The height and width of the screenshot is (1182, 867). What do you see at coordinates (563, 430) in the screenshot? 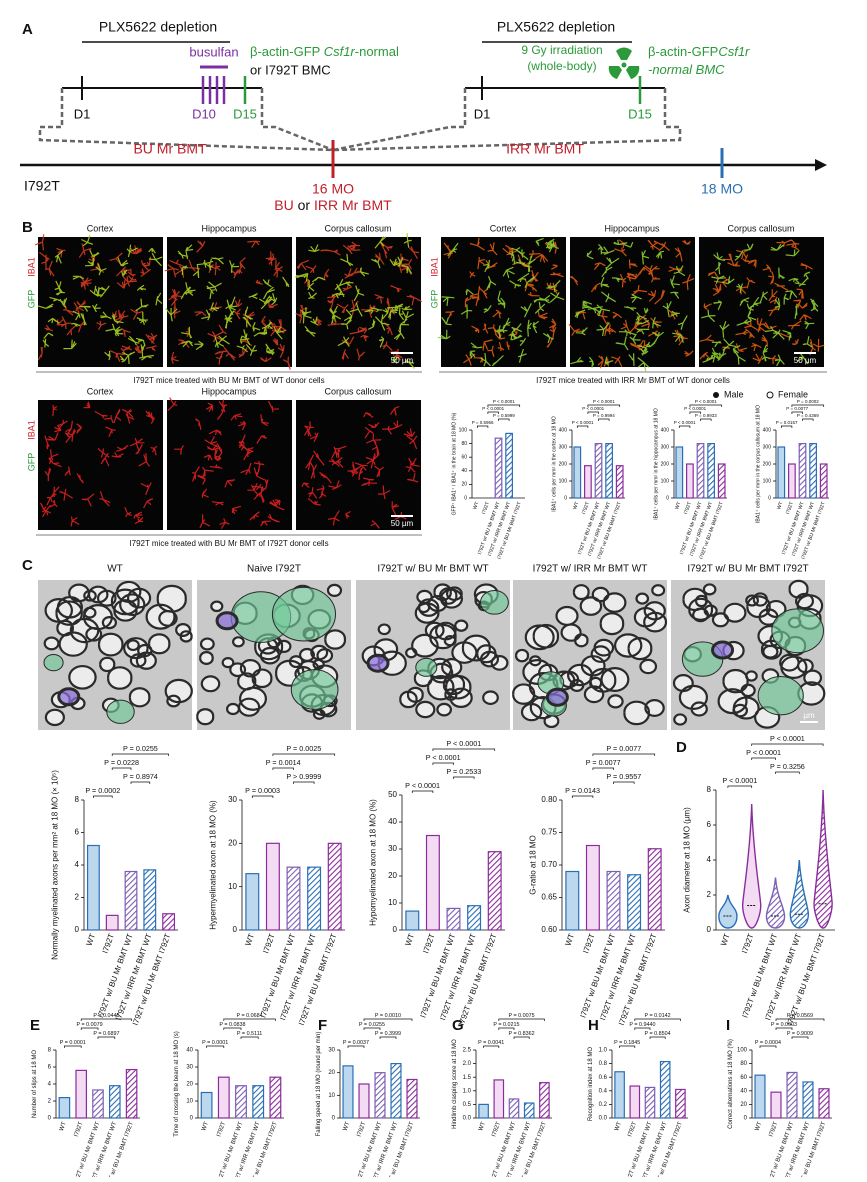
I see `y-tick-label: 400` at bounding box center [563, 430].